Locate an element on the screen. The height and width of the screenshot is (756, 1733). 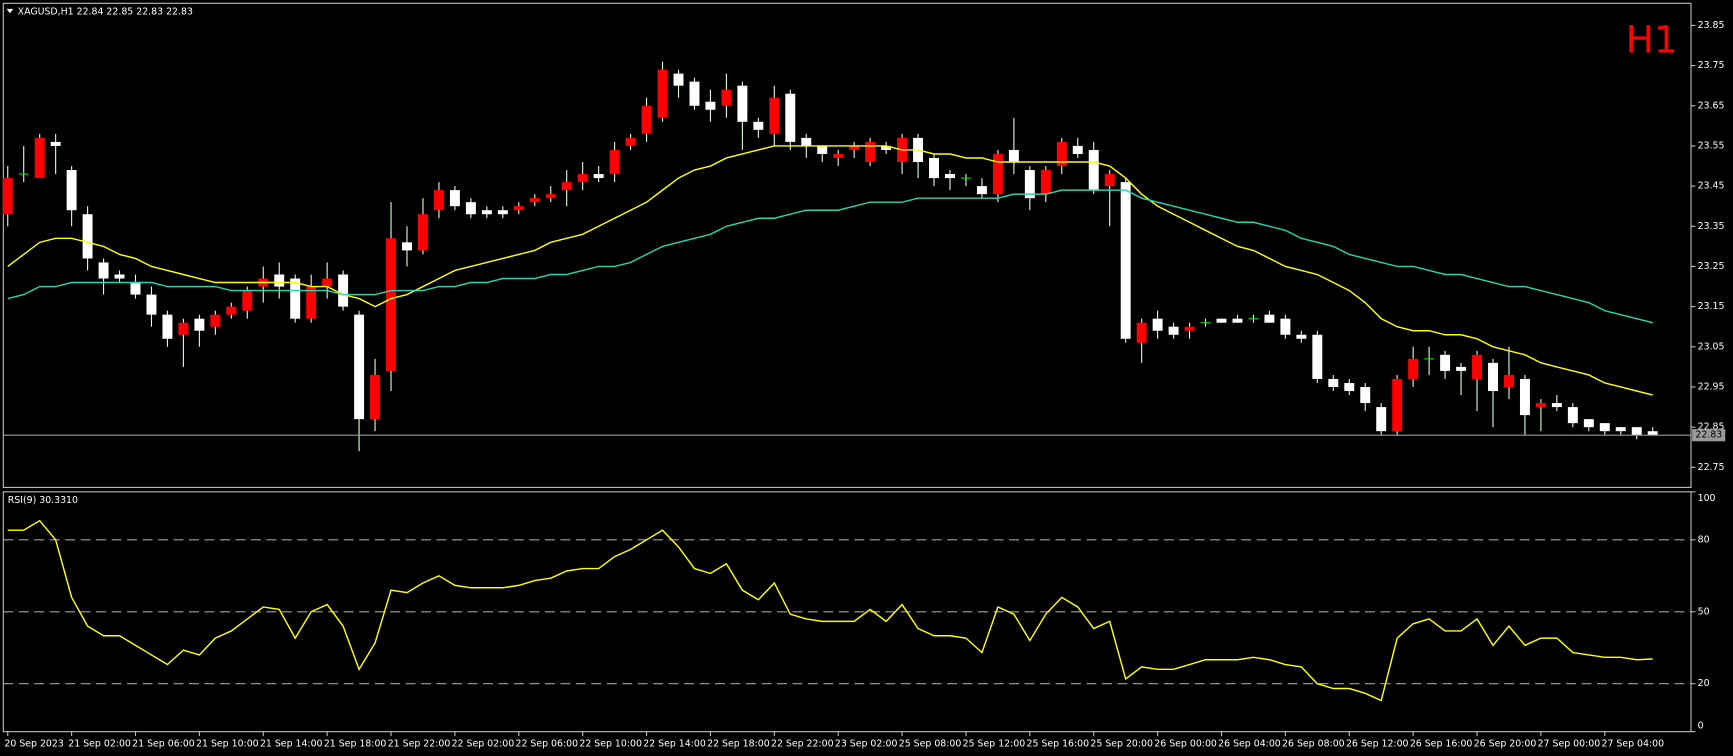
x-tick-label: 25 Sep 16:00 is located at coordinates (1058, 743).